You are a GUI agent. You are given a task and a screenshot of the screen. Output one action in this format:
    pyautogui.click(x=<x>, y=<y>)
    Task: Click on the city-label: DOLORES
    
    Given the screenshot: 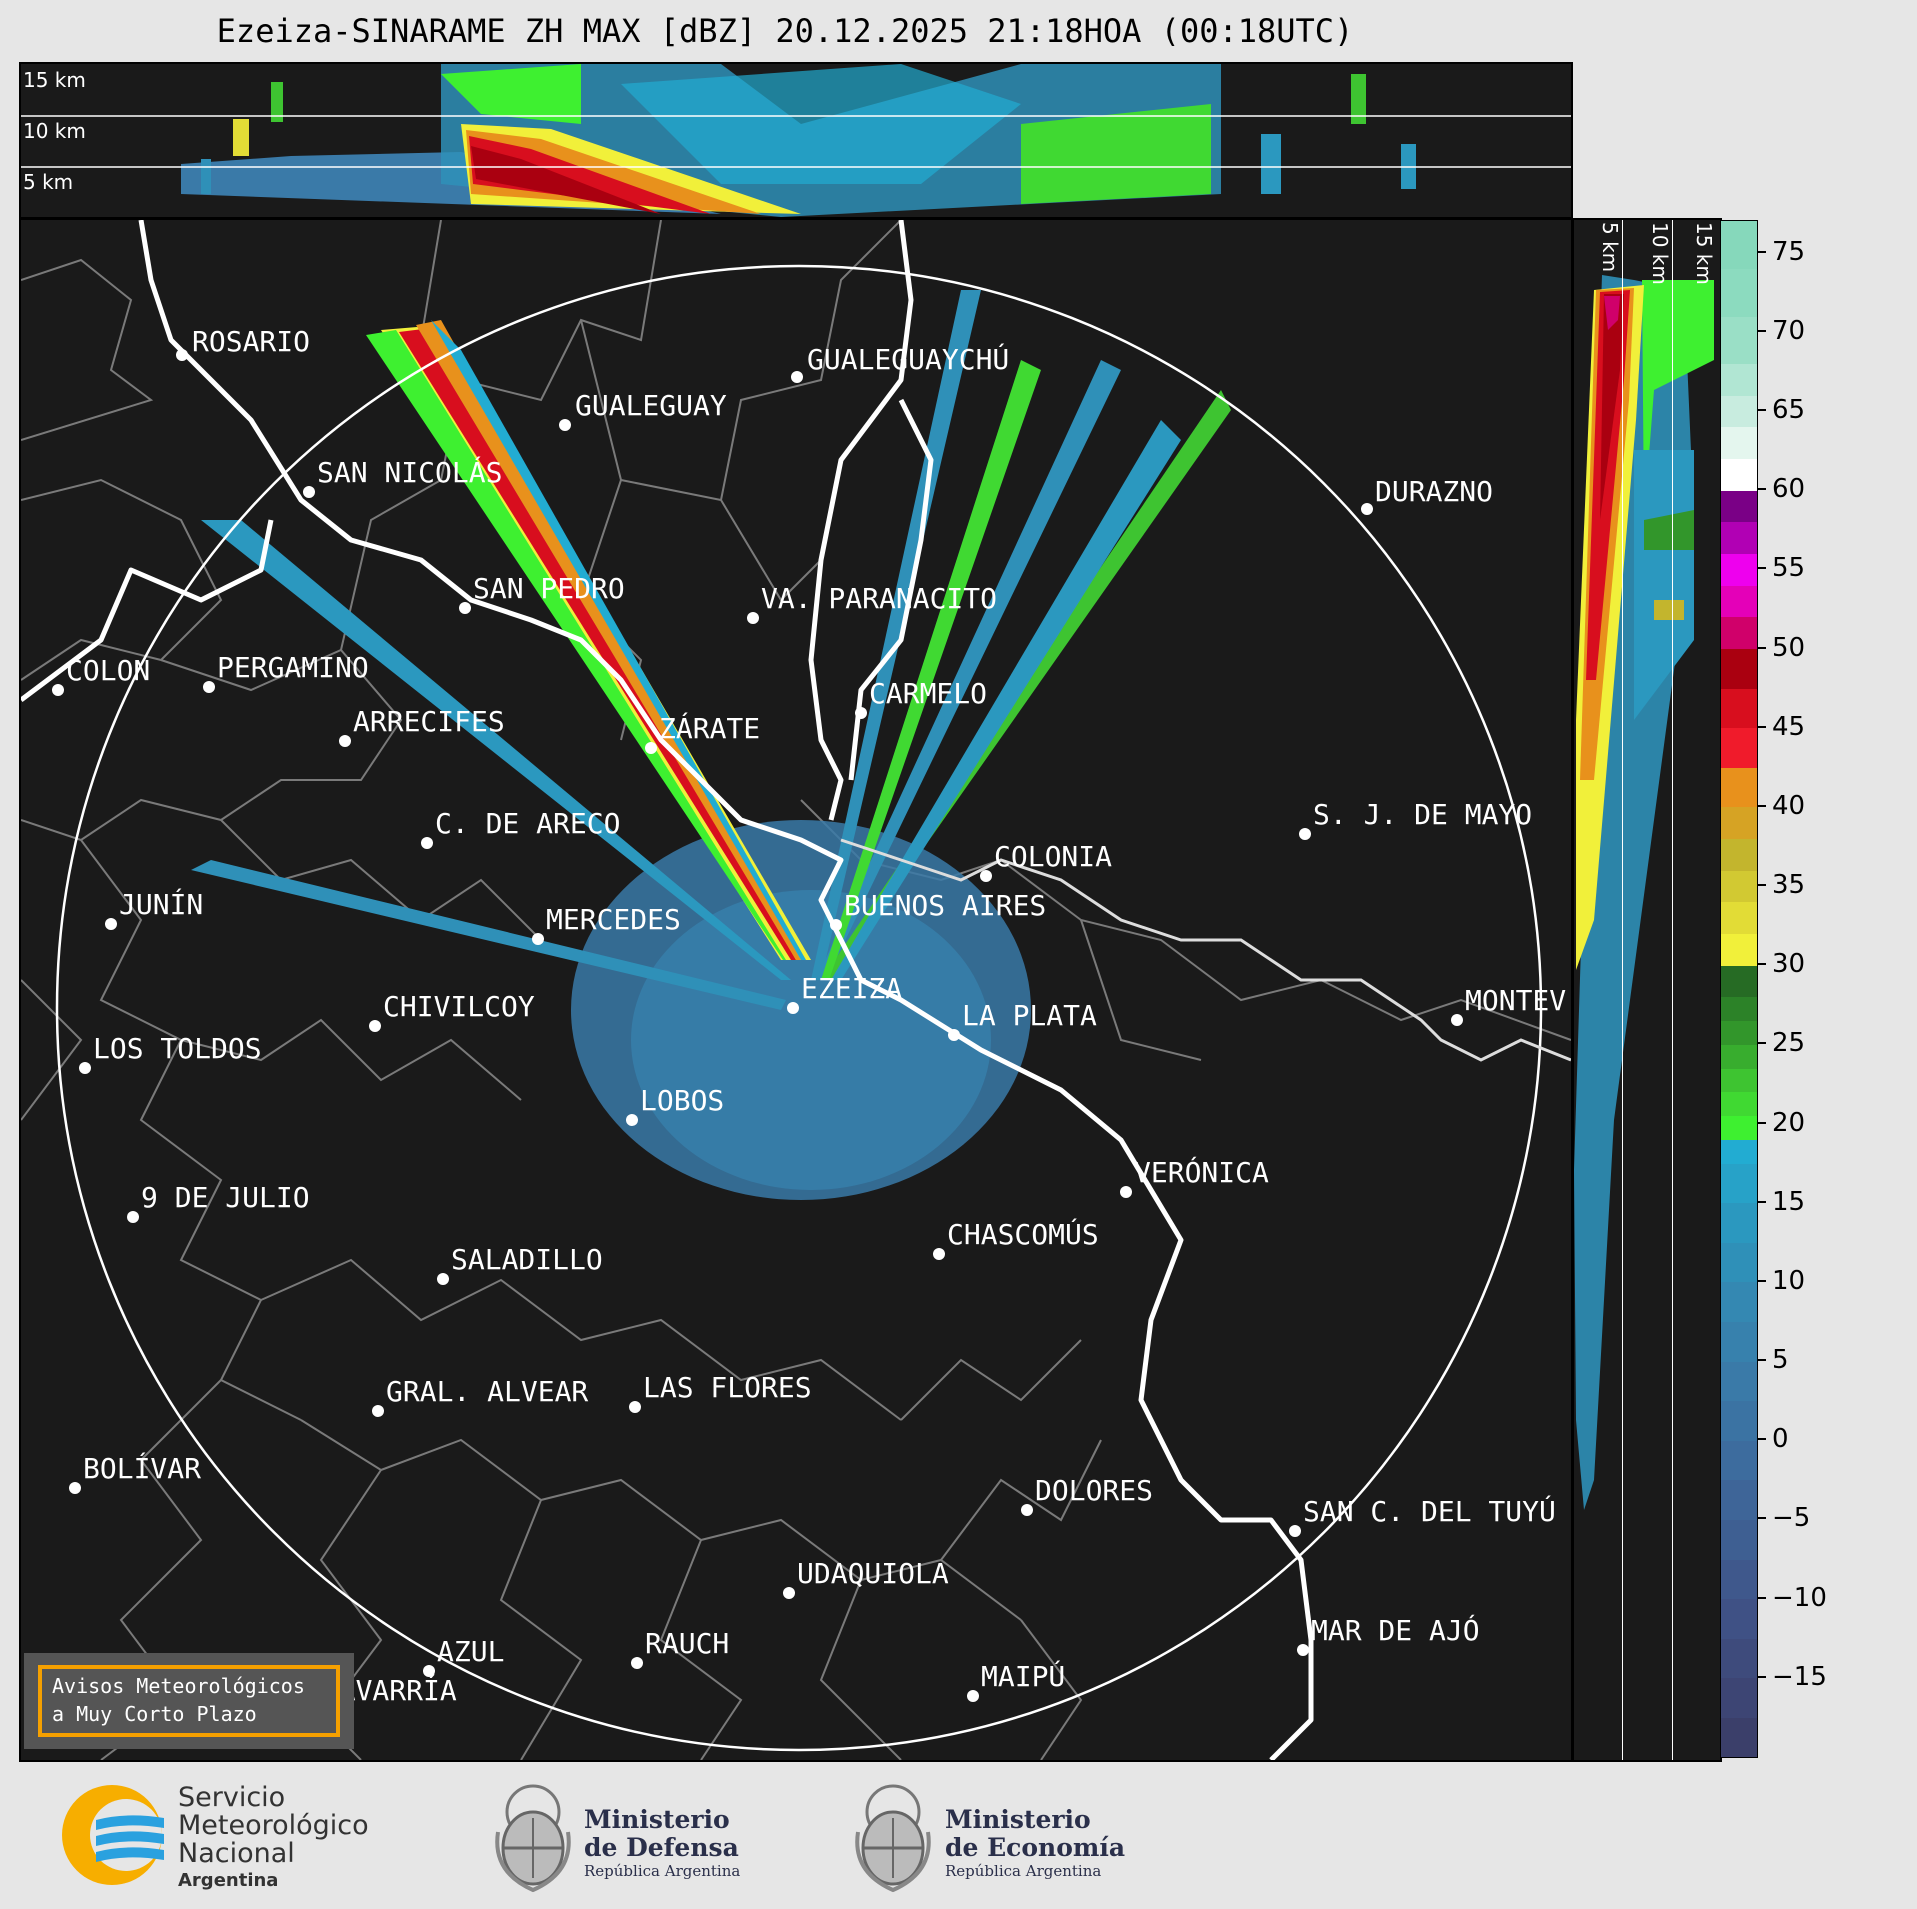 What is the action you would take?
    pyautogui.click(x=1094, y=1490)
    